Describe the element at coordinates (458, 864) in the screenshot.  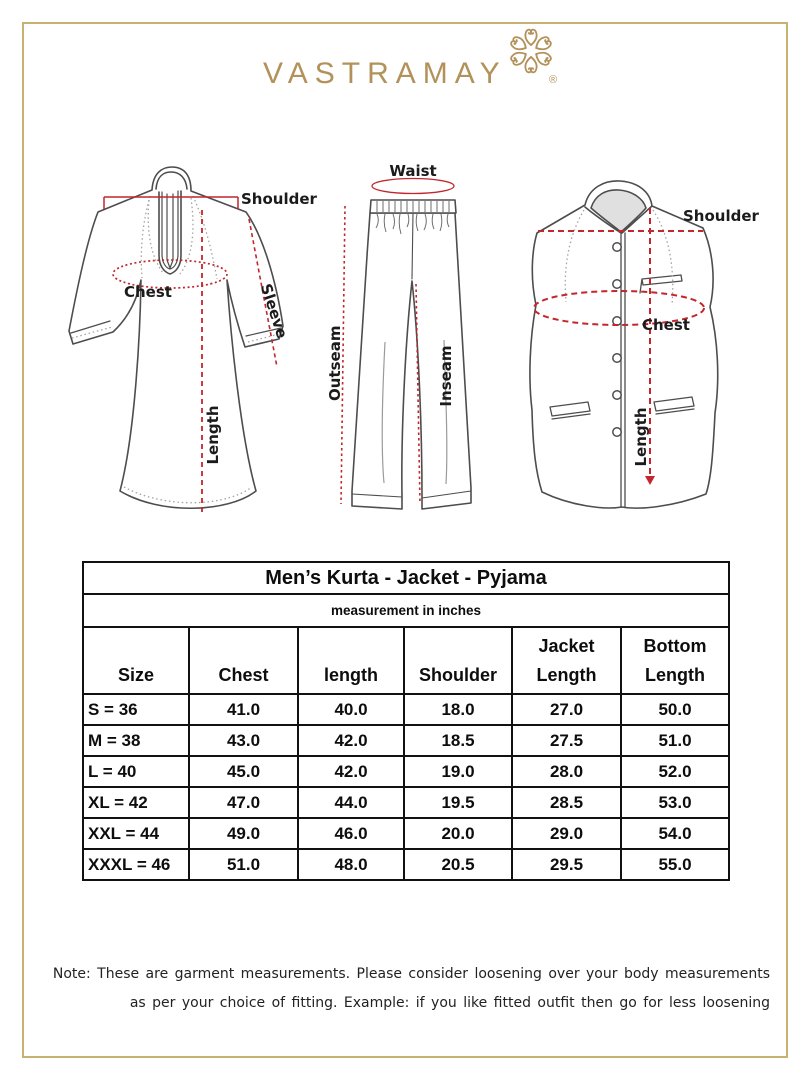
I see `table-cell: 20.5` at that location.